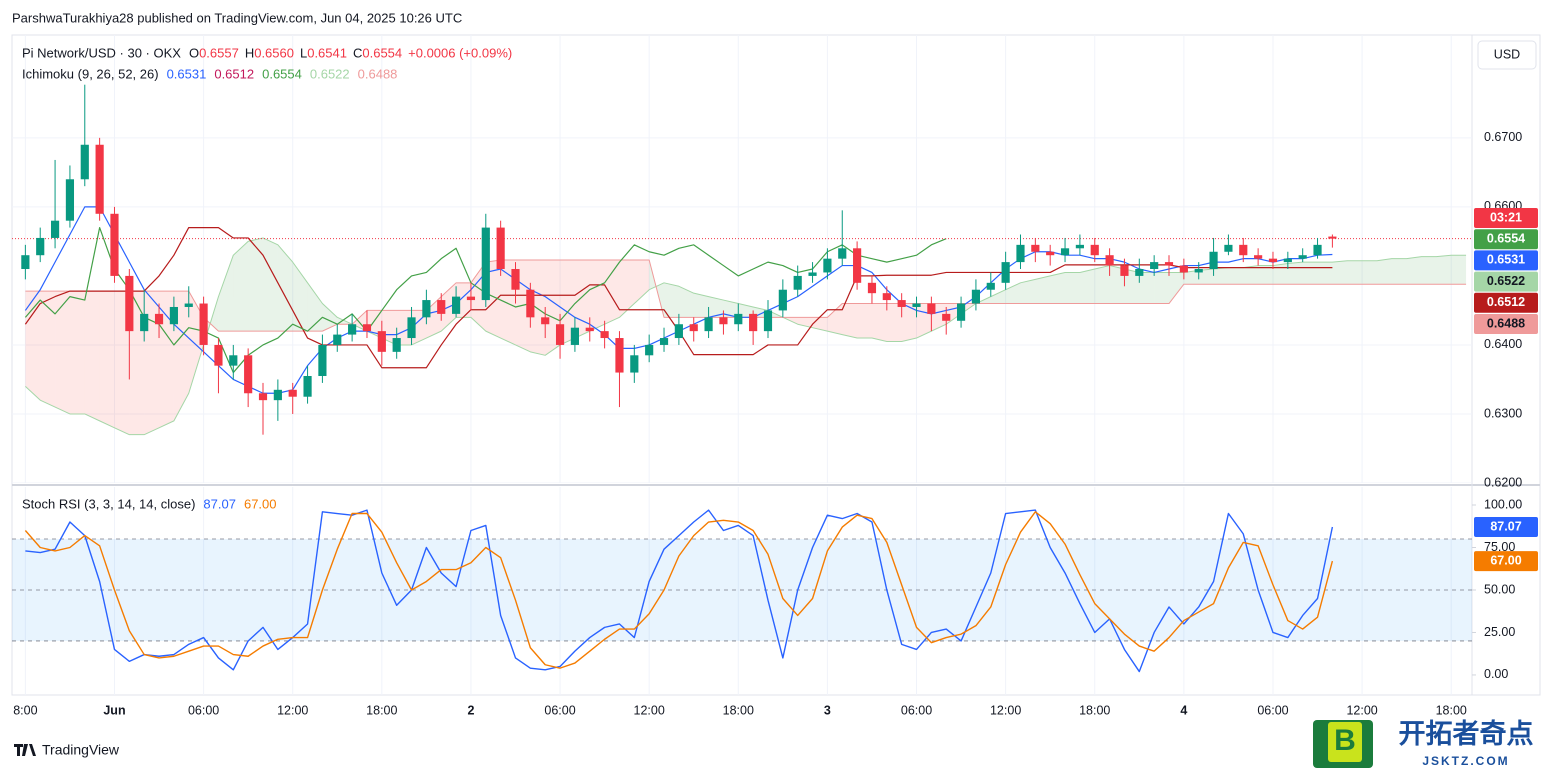  What do you see at coordinates (25, 750) in the screenshot?
I see `tv-logo` at bounding box center [25, 750].